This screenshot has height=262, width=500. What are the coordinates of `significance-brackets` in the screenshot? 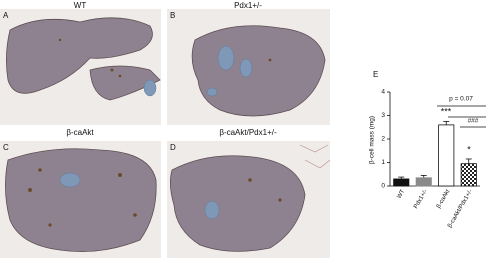 It's located at (461, 116).